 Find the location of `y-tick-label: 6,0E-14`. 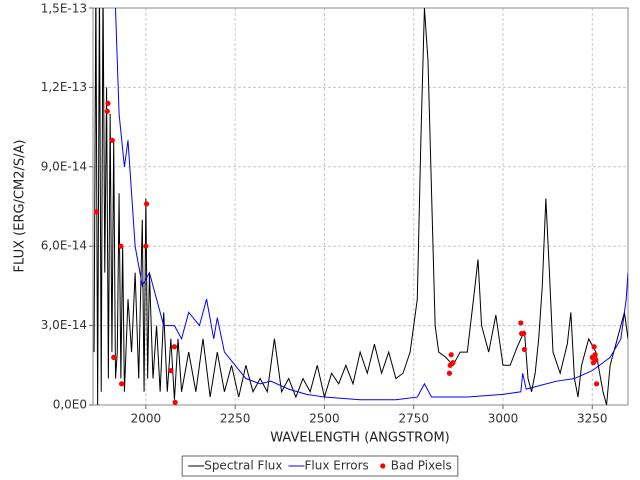

y-tick-label: 6,0E-14 is located at coordinates (64, 246).